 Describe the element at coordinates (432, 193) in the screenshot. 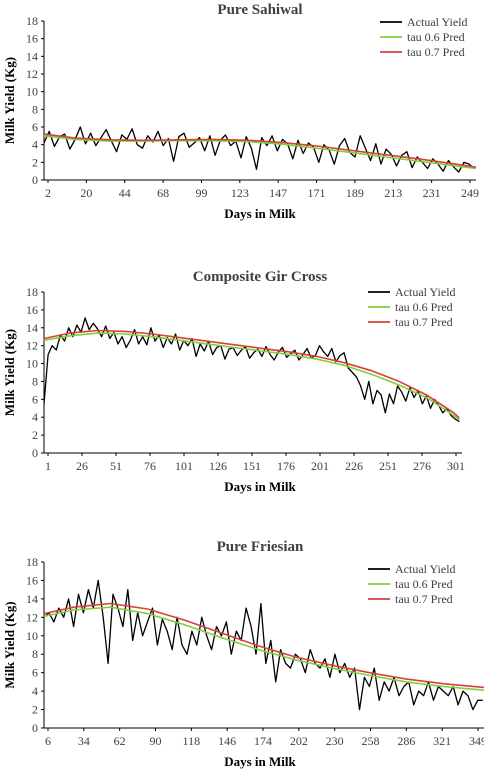

I see `x-tick-label: 231` at that location.